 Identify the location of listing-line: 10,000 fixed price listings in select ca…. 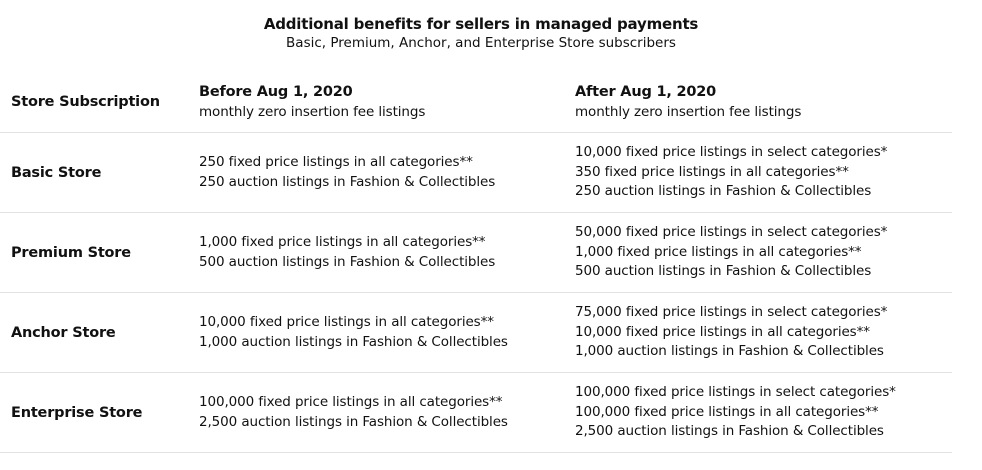
(731, 152).